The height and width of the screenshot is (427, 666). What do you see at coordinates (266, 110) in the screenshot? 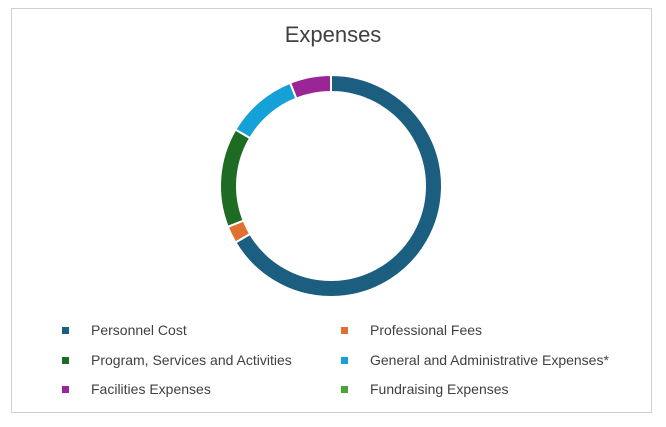
I see `slice-general-and-administrative-expenses` at bounding box center [266, 110].